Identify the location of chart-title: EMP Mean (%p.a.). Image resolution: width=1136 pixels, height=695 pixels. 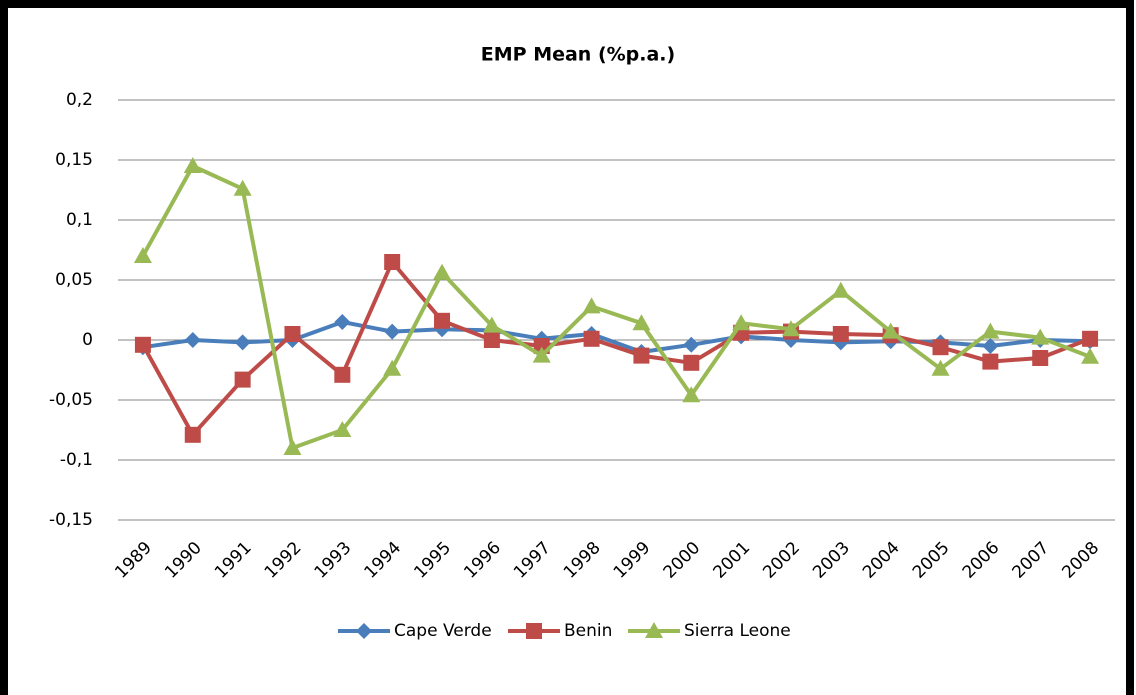
(578, 55).